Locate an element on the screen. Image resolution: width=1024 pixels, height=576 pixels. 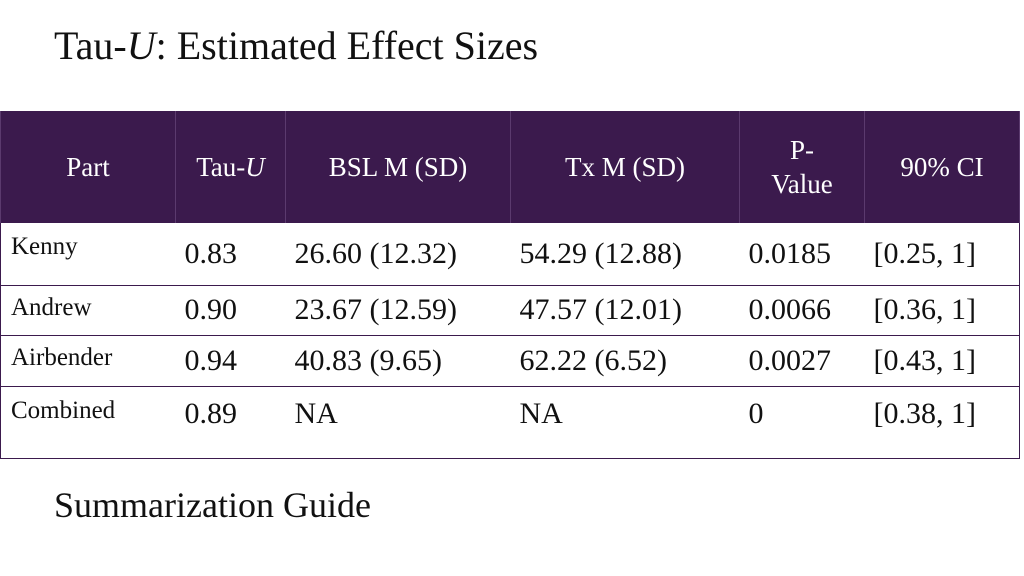
title-prefix: Tau- is located at coordinates (90, 45).